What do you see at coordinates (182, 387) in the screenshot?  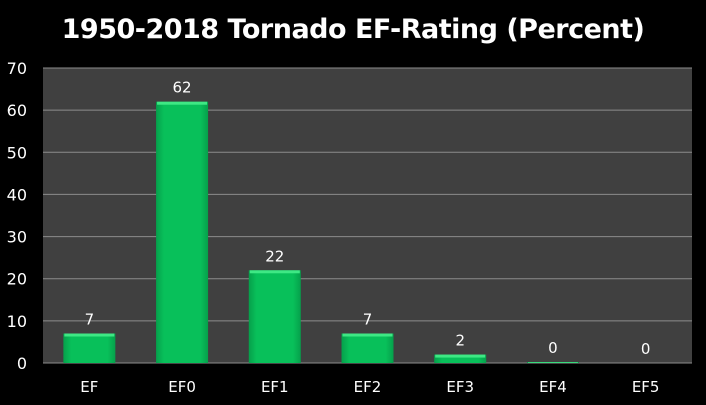 I see `x-tick-label: EF0` at bounding box center [182, 387].